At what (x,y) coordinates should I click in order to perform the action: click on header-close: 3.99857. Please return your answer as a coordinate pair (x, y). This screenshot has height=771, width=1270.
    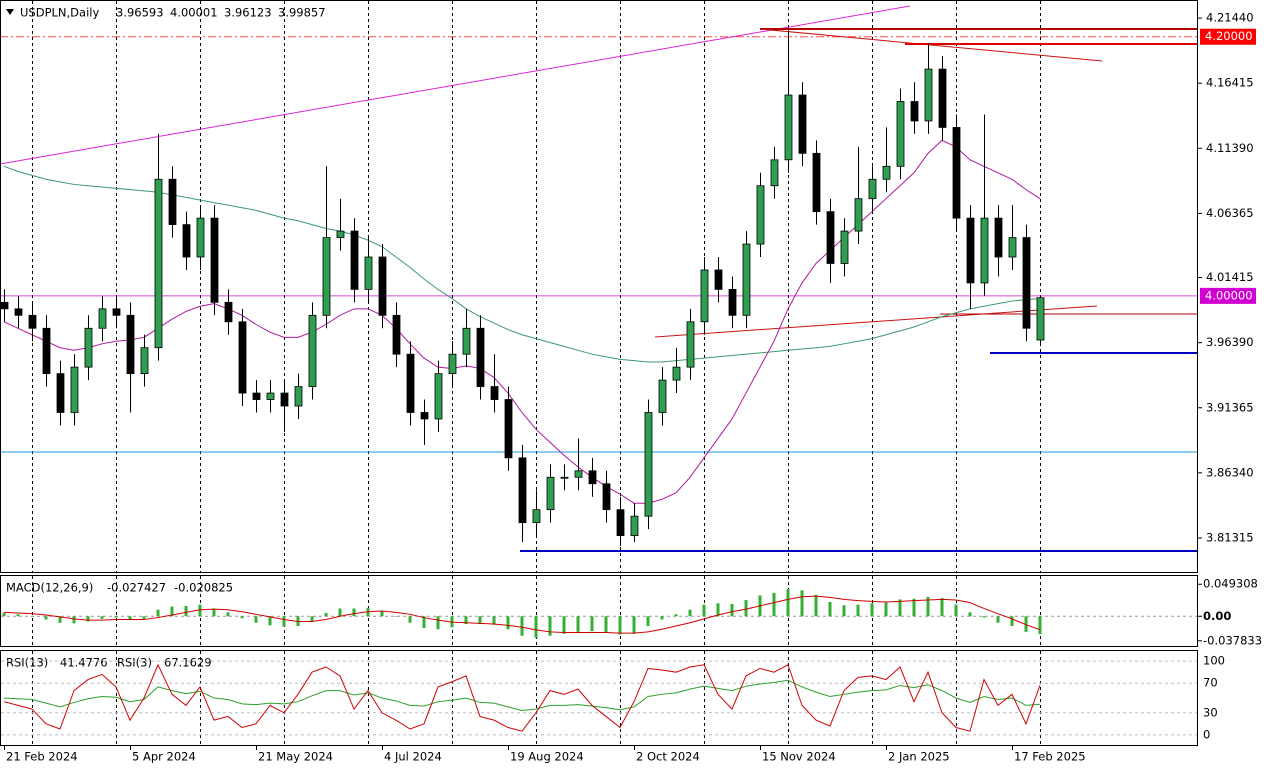
    Looking at the image, I should click on (302, 13).